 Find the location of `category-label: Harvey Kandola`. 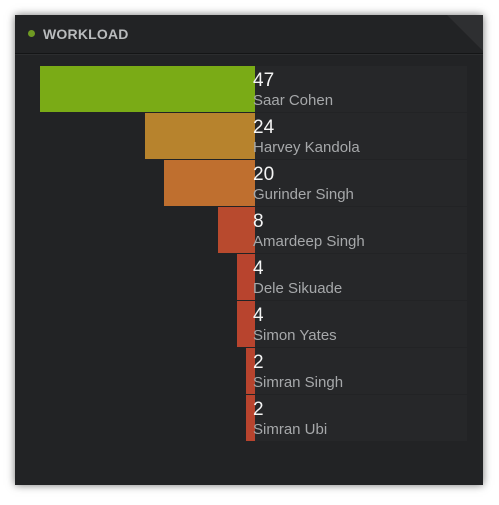

category-label: Harvey Kandola is located at coordinates (306, 147).